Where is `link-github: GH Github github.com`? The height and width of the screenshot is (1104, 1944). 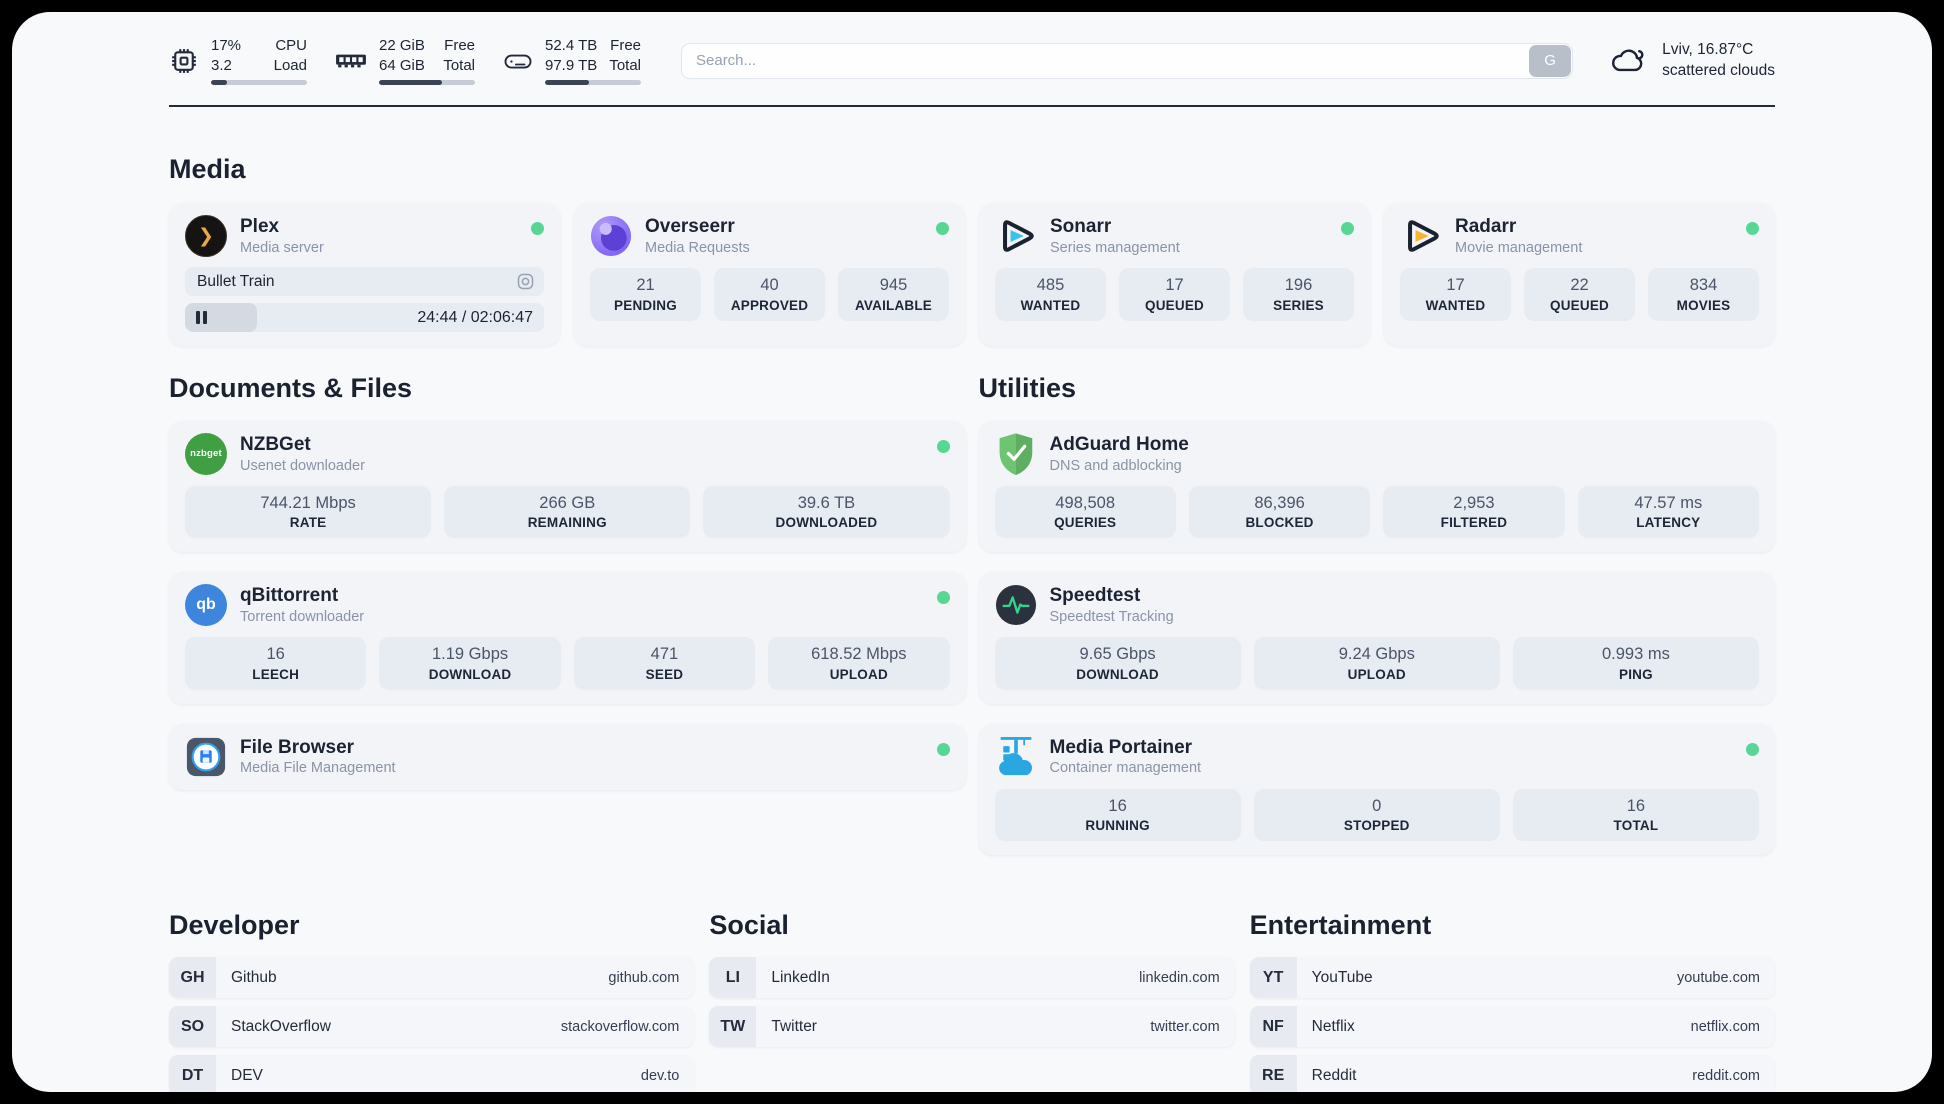 link-github: GH Github github.com is located at coordinates (432, 978).